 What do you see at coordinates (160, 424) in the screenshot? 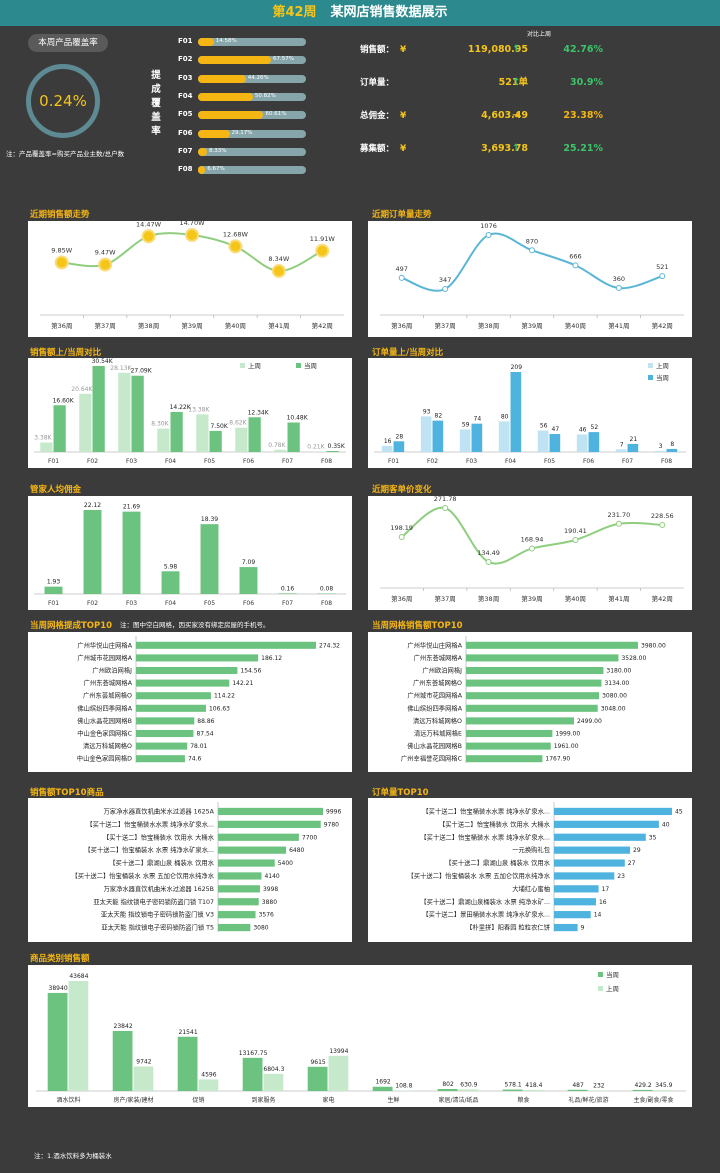
I see `data-label: 8.30K` at bounding box center [160, 424].